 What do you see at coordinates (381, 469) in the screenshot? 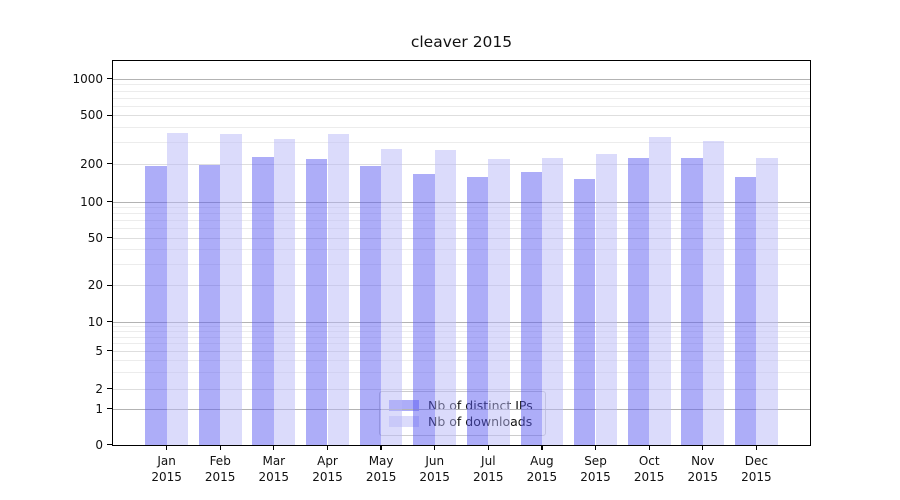
I see `x-axis-tick-label-may: May 2015` at bounding box center [381, 469].